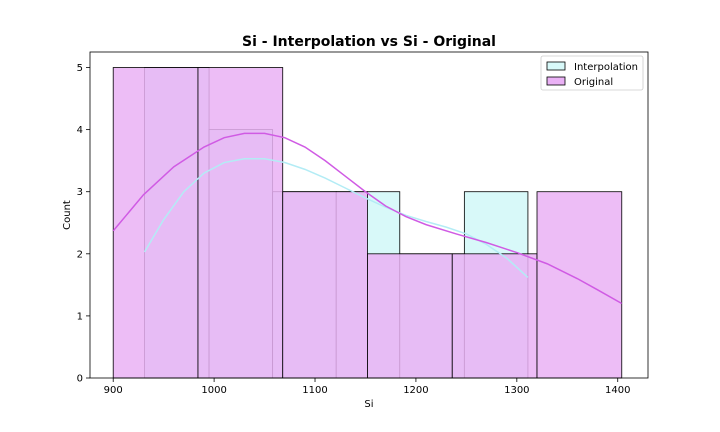 The image size is (720, 432). I want to click on x-axis-label: Si, so click(368, 404).